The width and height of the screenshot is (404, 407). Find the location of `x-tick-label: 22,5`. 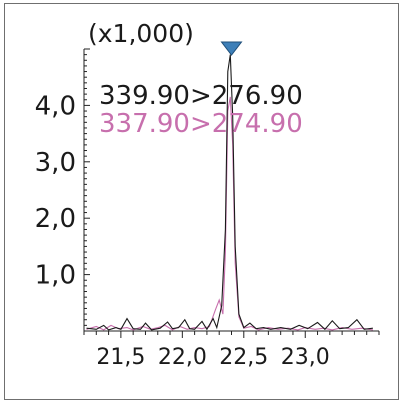

x-tick-label: 22,5 is located at coordinates (243, 357).